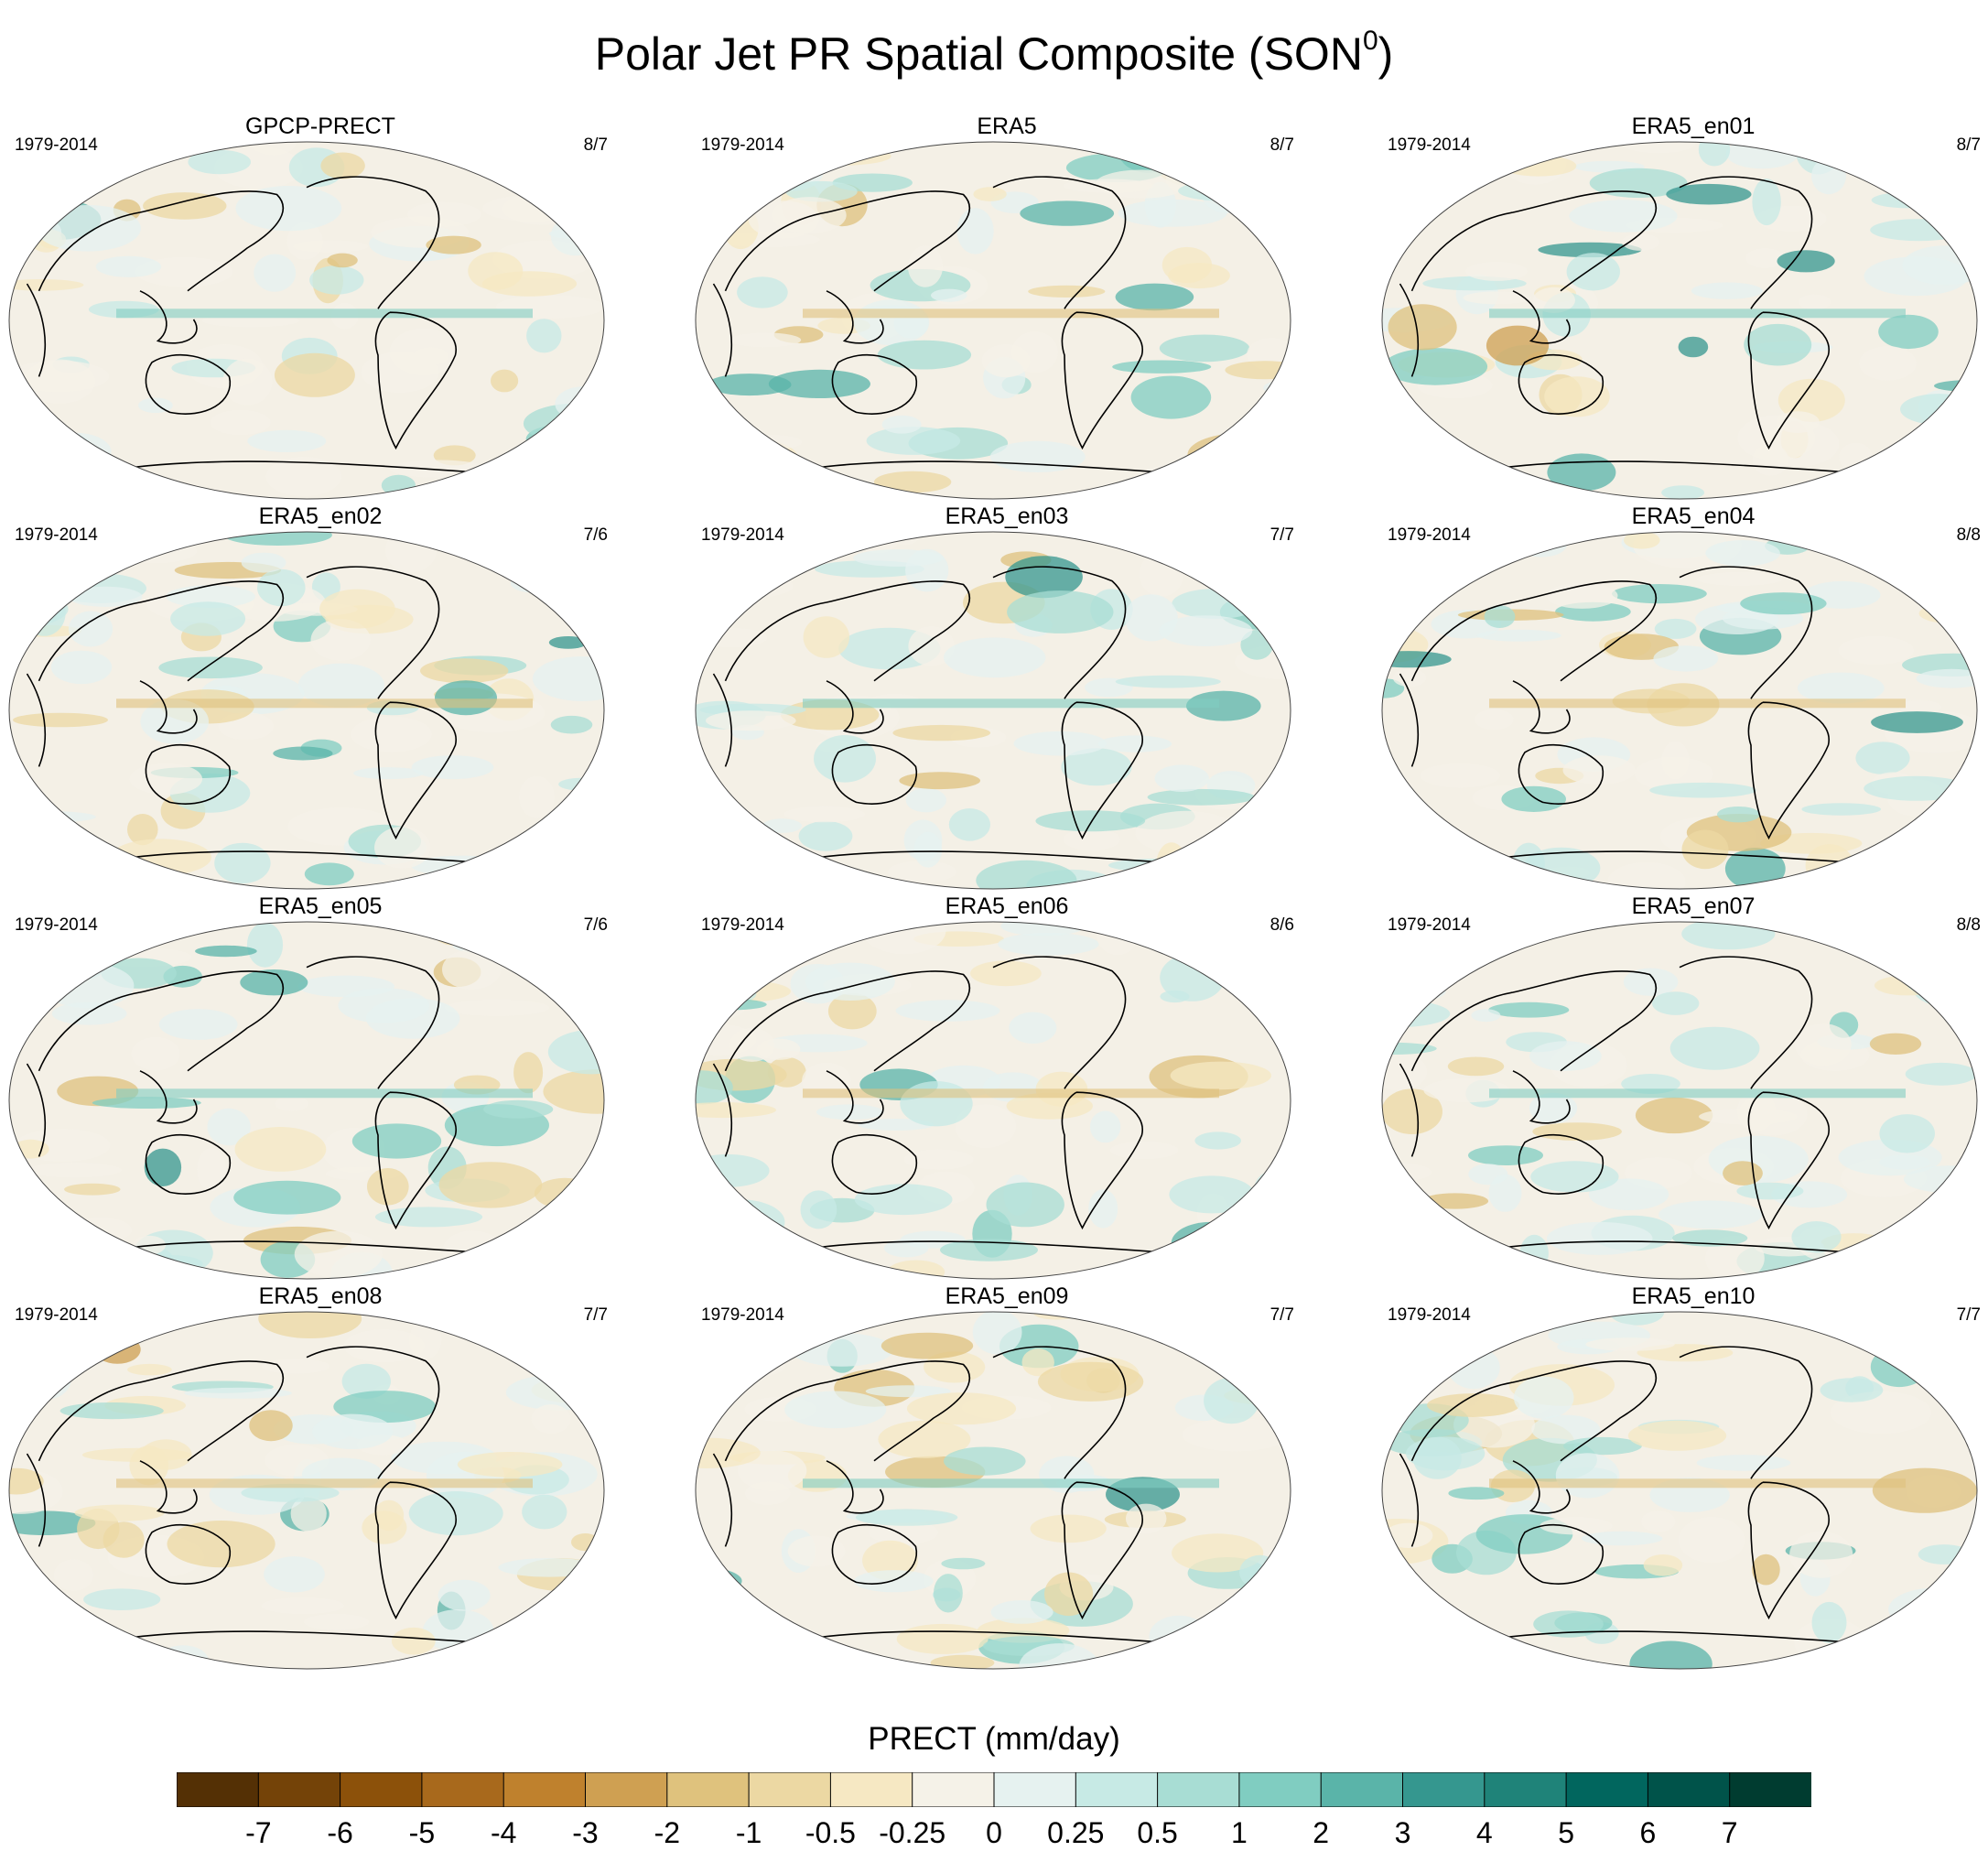 Image resolution: width=1988 pixels, height=1873 pixels. What do you see at coordinates (1076, 1832) in the screenshot?
I see `colorbar-tick-label: 0.25` at bounding box center [1076, 1832].